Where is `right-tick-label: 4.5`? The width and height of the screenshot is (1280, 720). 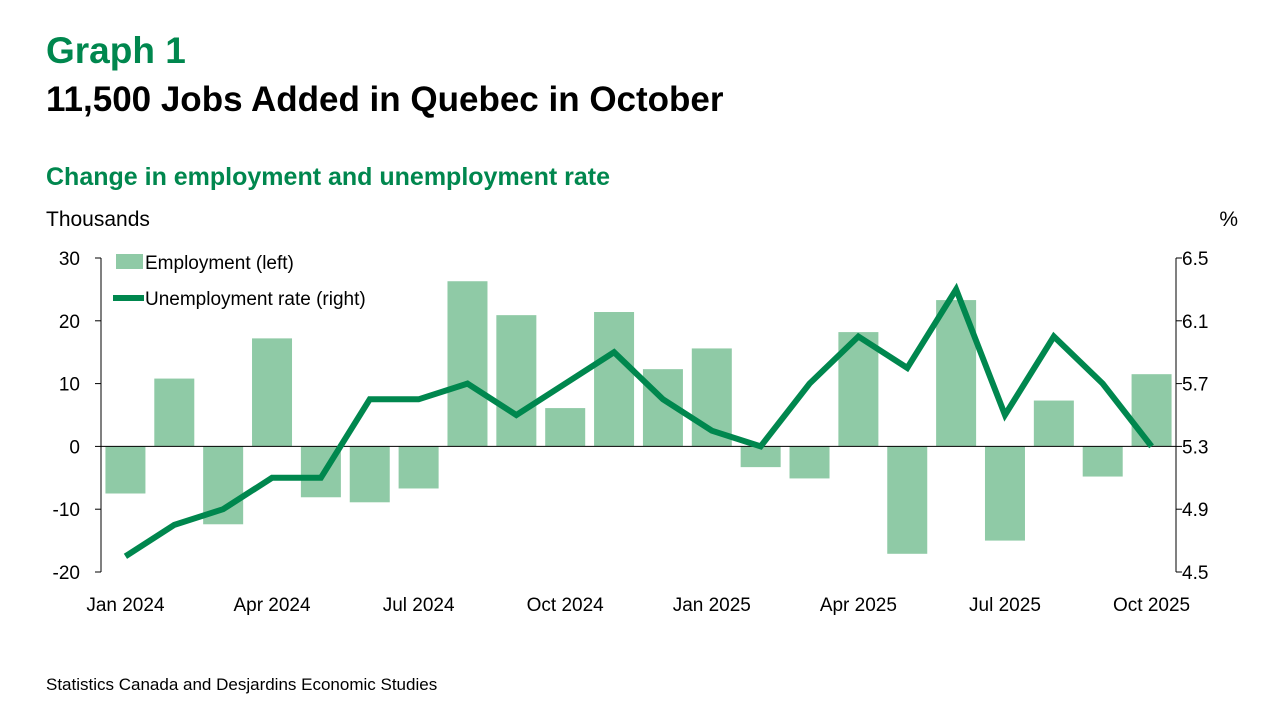 right-tick-label: 4.5 is located at coordinates (1195, 573).